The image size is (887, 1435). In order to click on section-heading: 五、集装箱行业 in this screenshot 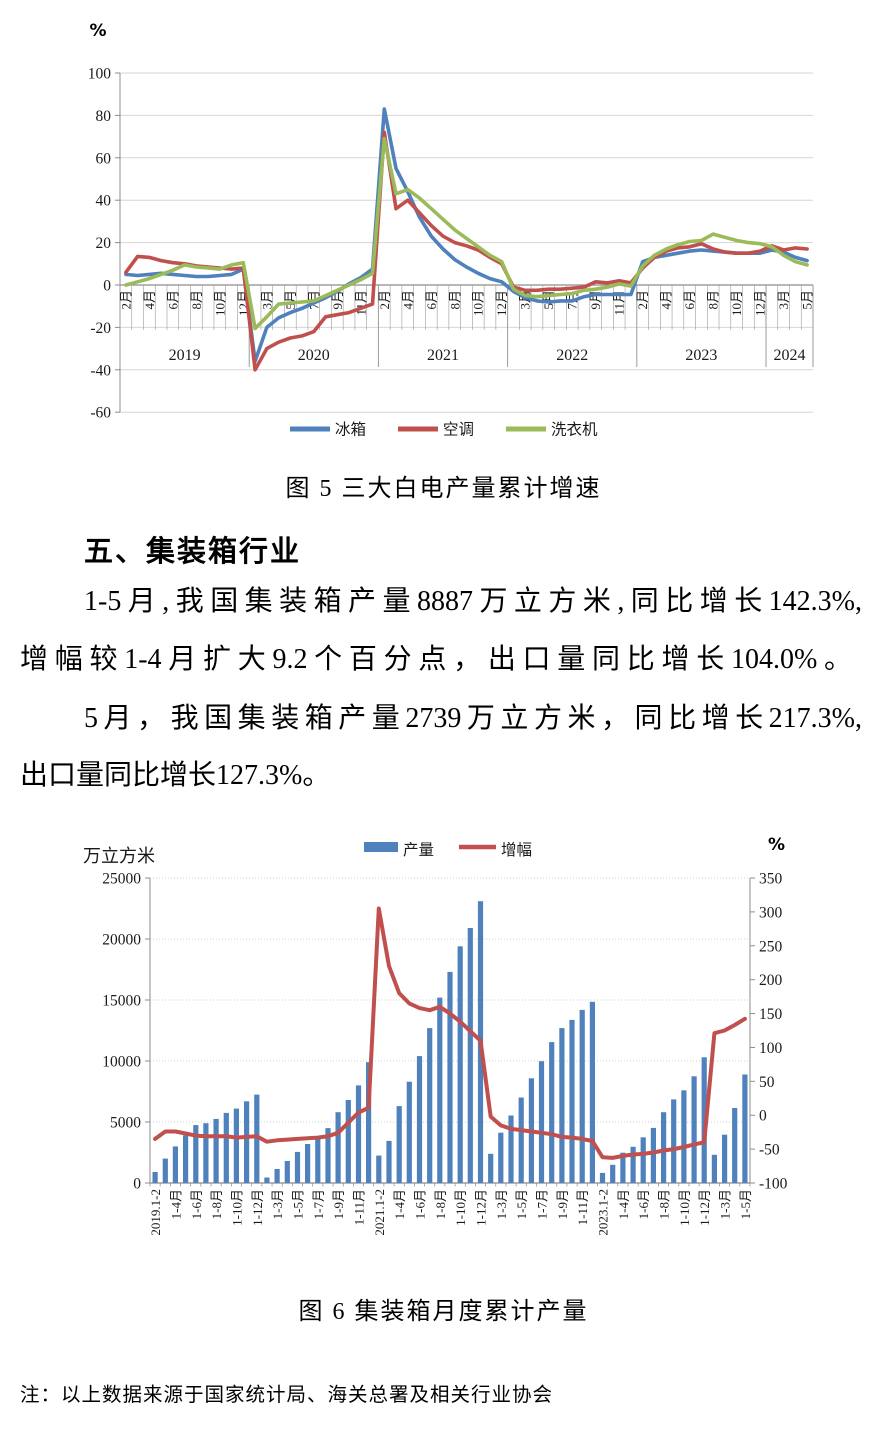, I will do `click(193, 551)`.